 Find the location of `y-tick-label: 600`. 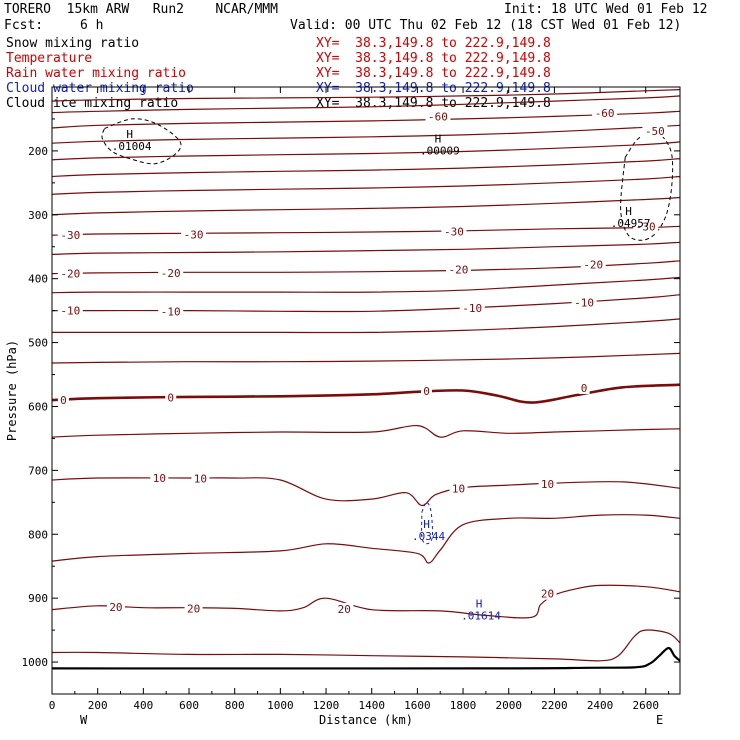

y-tick-label: 600 is located at coordinates (38, 406).